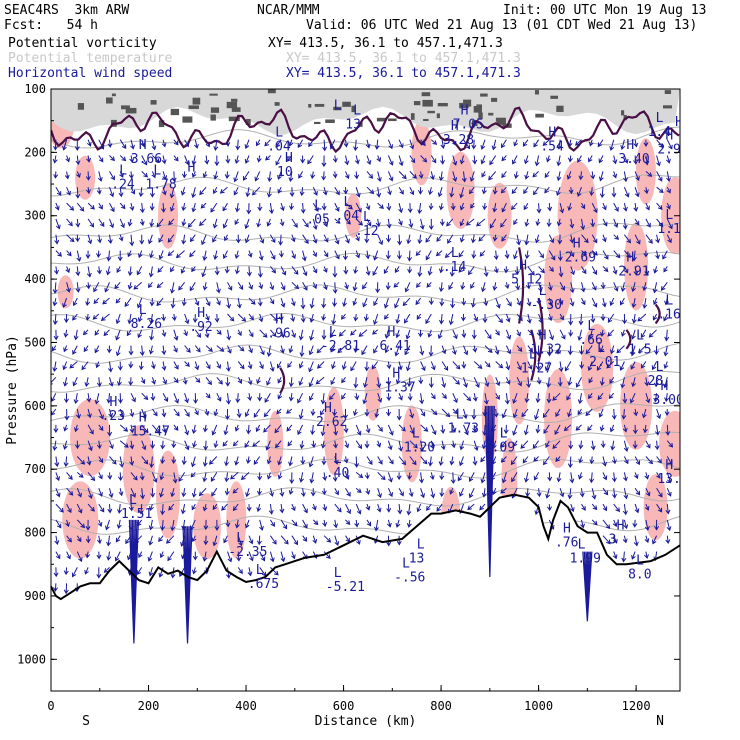 The image size is (740, 740). I want to click on extremum-value-28: -2.81, so click(340, 346).